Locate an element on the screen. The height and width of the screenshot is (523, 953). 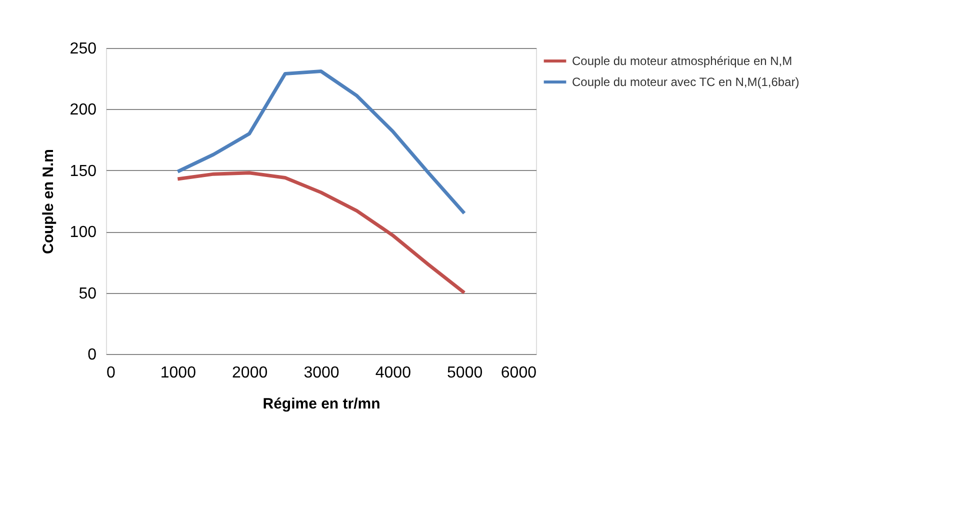
x-tick-label: 5000 is located at coordinates (465, 373).